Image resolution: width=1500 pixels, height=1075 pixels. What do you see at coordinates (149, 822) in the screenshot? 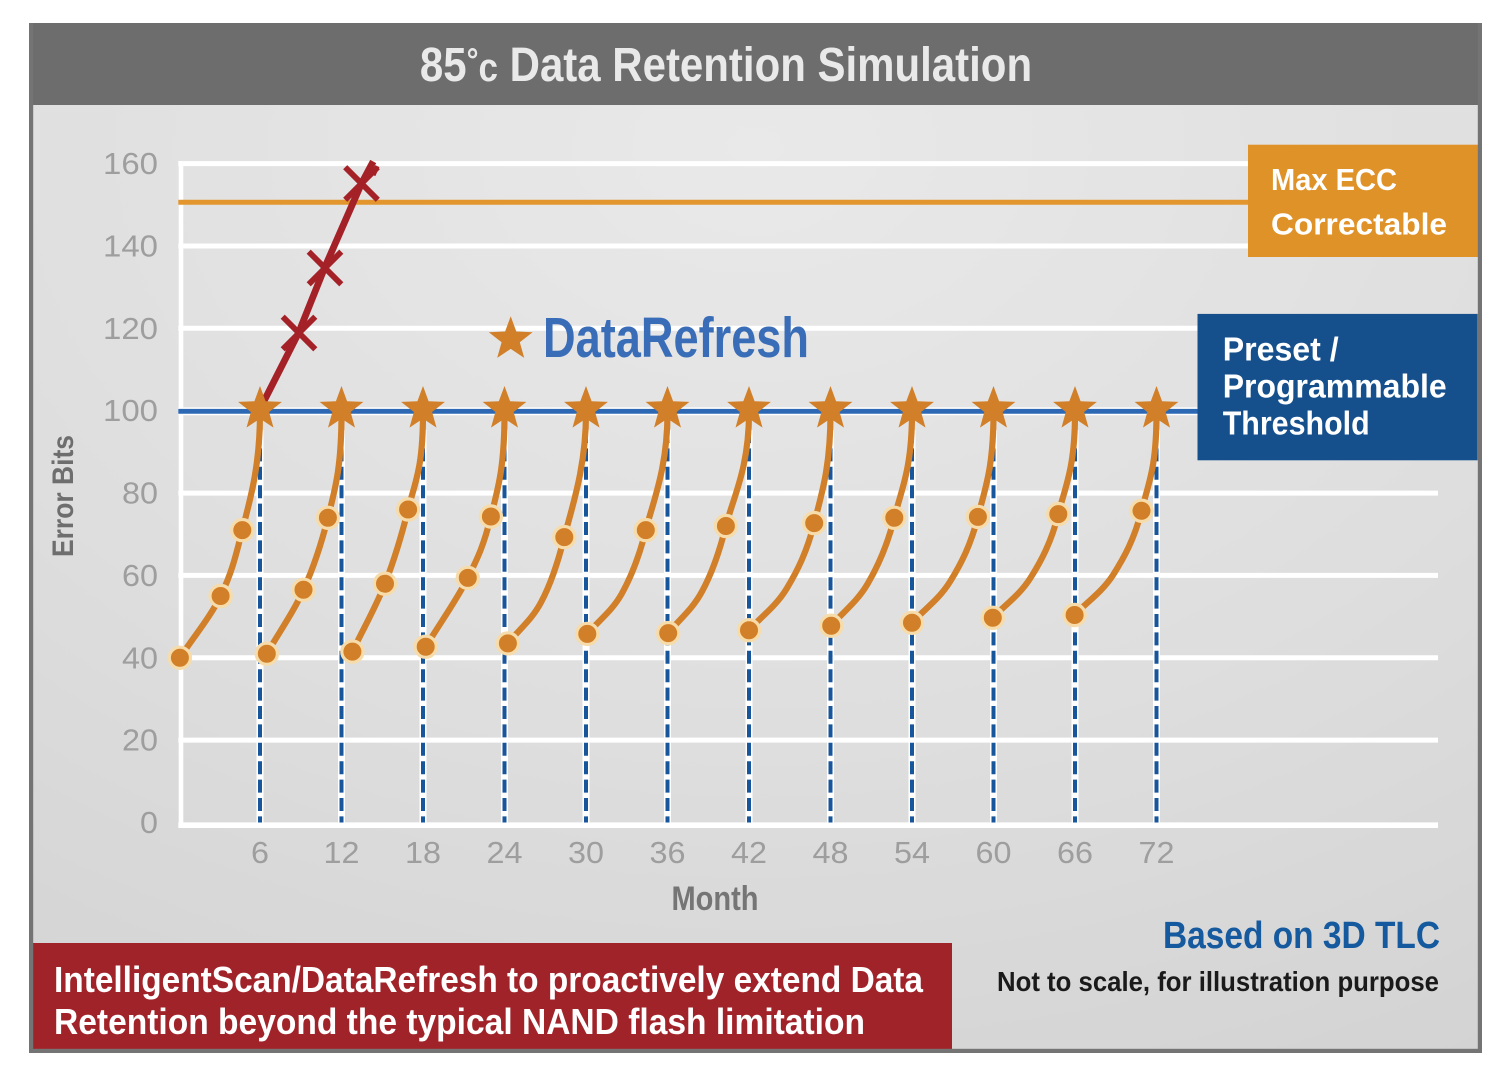
I see `svg-text: 0` at bounding box center [149, 822].